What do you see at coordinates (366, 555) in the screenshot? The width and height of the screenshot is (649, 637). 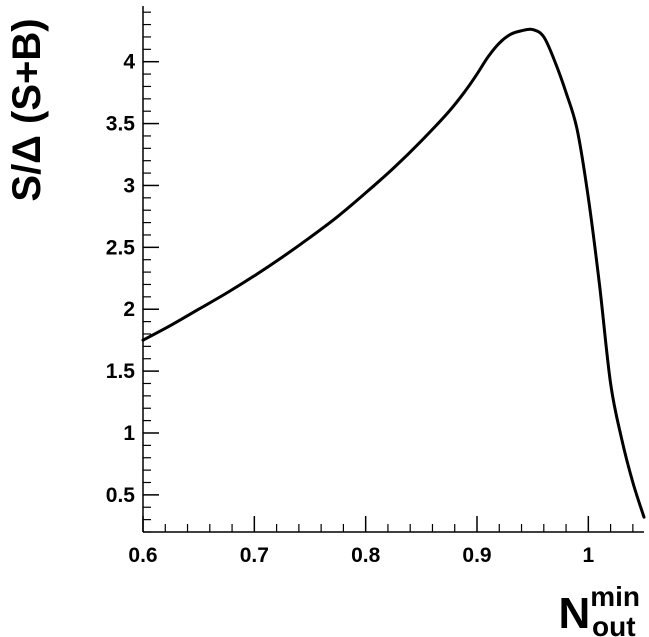 I see `x-tick-label: 0.8` at bounding box center [366, 555].